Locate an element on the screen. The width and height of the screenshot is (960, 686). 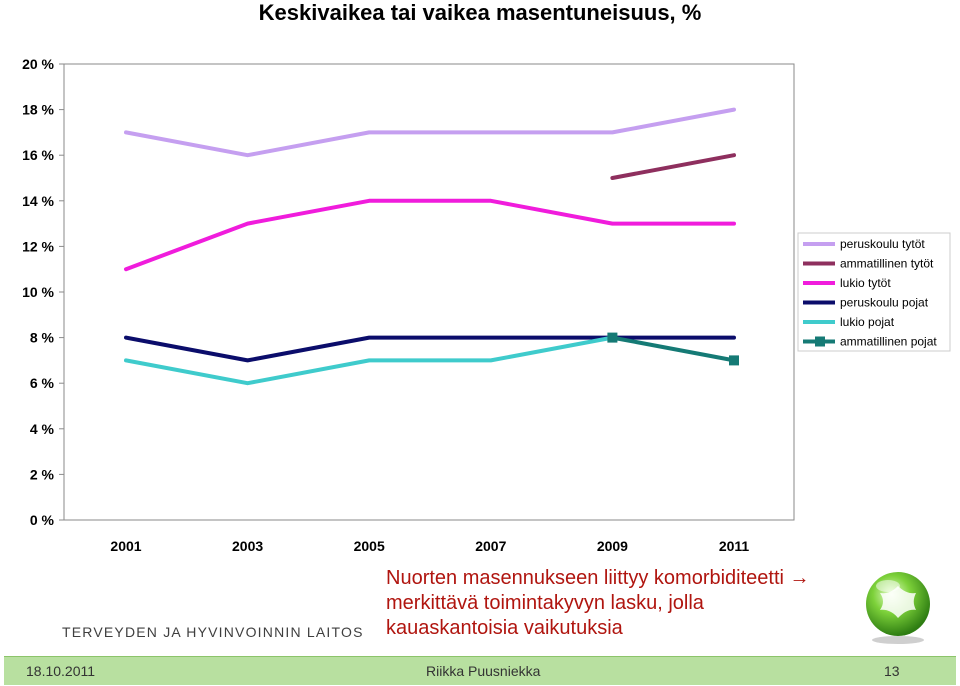
footer-bar: 18.10.2011 Riikka Puusniekka 13 is located at coordinates (480, 670).